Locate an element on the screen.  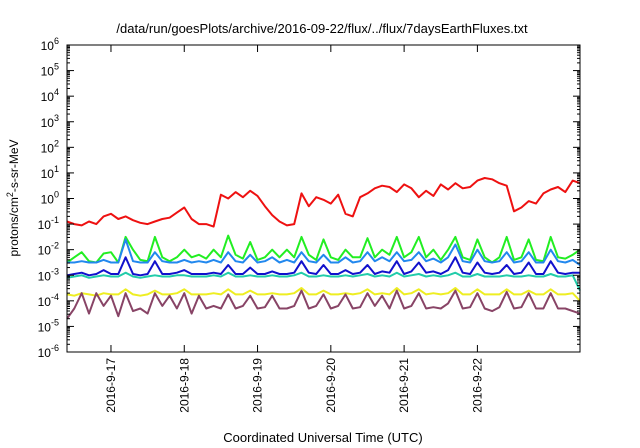
y-tick-label: 10⁻⁶ is located at coordinates (48, 351).